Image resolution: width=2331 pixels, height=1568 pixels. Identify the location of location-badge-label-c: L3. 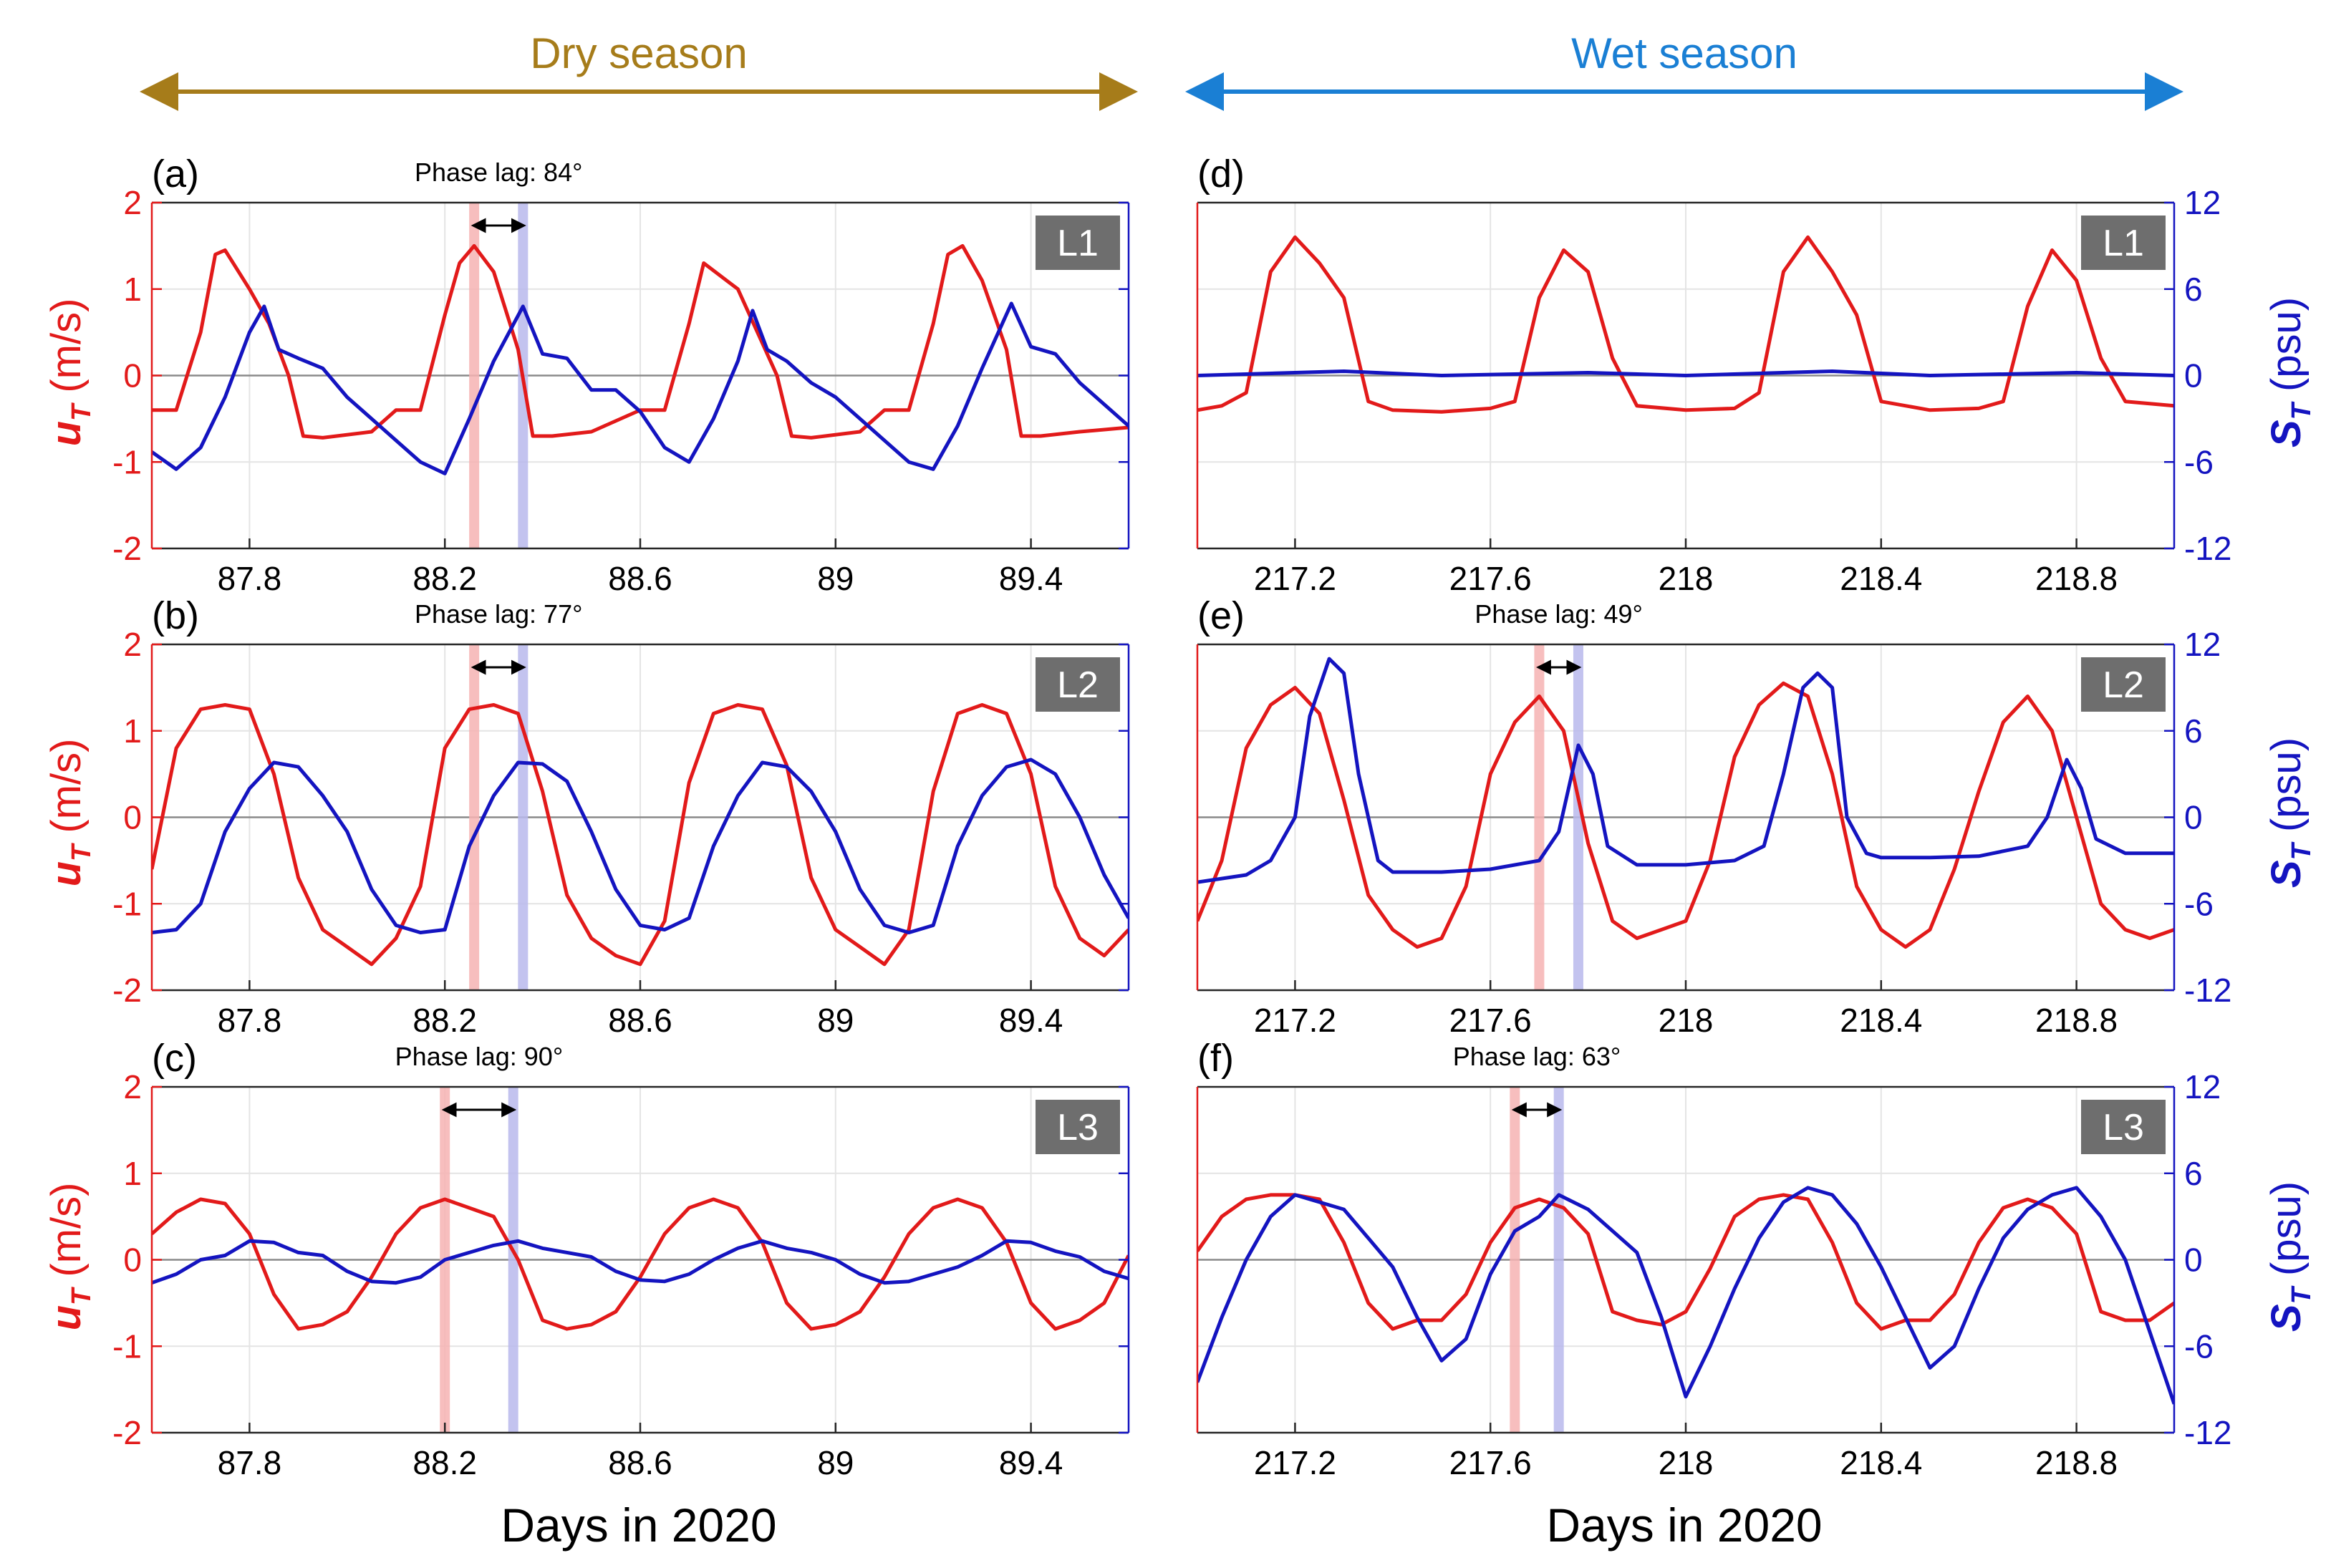
(1078, 1127).